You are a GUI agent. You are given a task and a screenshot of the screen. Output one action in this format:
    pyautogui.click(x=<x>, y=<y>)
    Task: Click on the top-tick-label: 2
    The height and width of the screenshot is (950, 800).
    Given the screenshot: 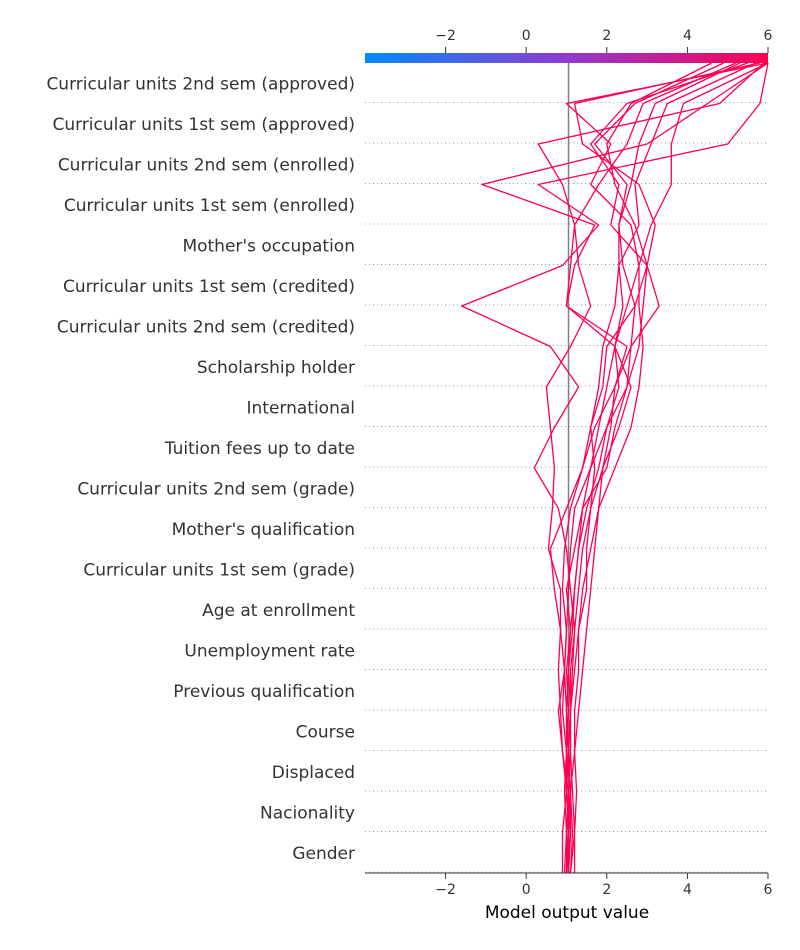 What is the action you would take?
    pyautogui.click(x=606, y=36)
    